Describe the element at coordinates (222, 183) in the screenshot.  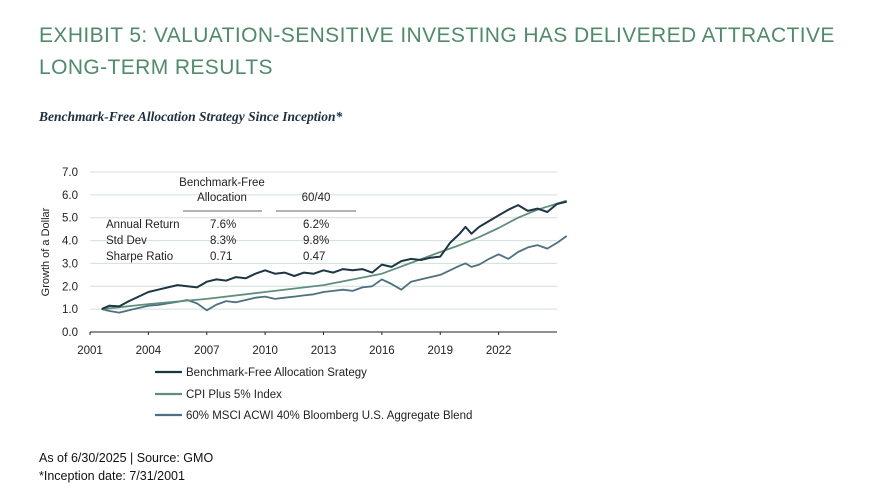
I see `stats-col-header-bfa-line1: Benchmark-Free` at that location.